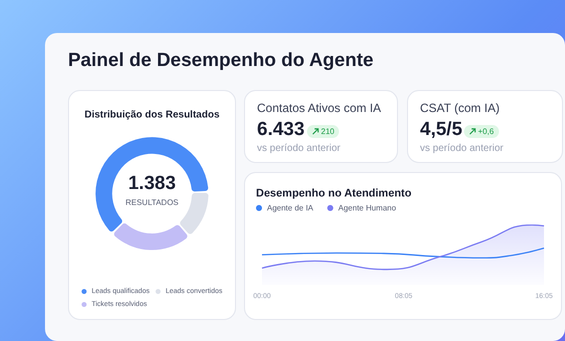 Image resolution: width=565 pixels, height=341 pixels. What do you see at coordinates (290, 208) in the screenshot?
I see `legend-label: Agente de IA` at bounding box center [290, 208].